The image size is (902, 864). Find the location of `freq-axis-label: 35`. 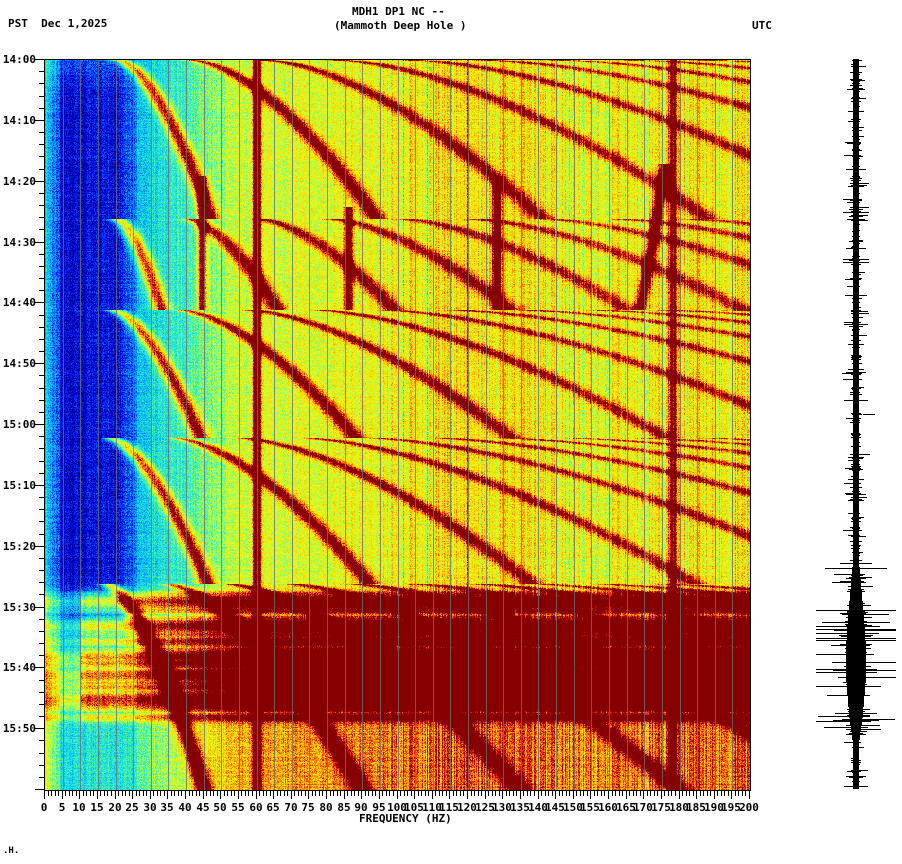

freq-axis-label: 35 is located at coordinates (167, 807).